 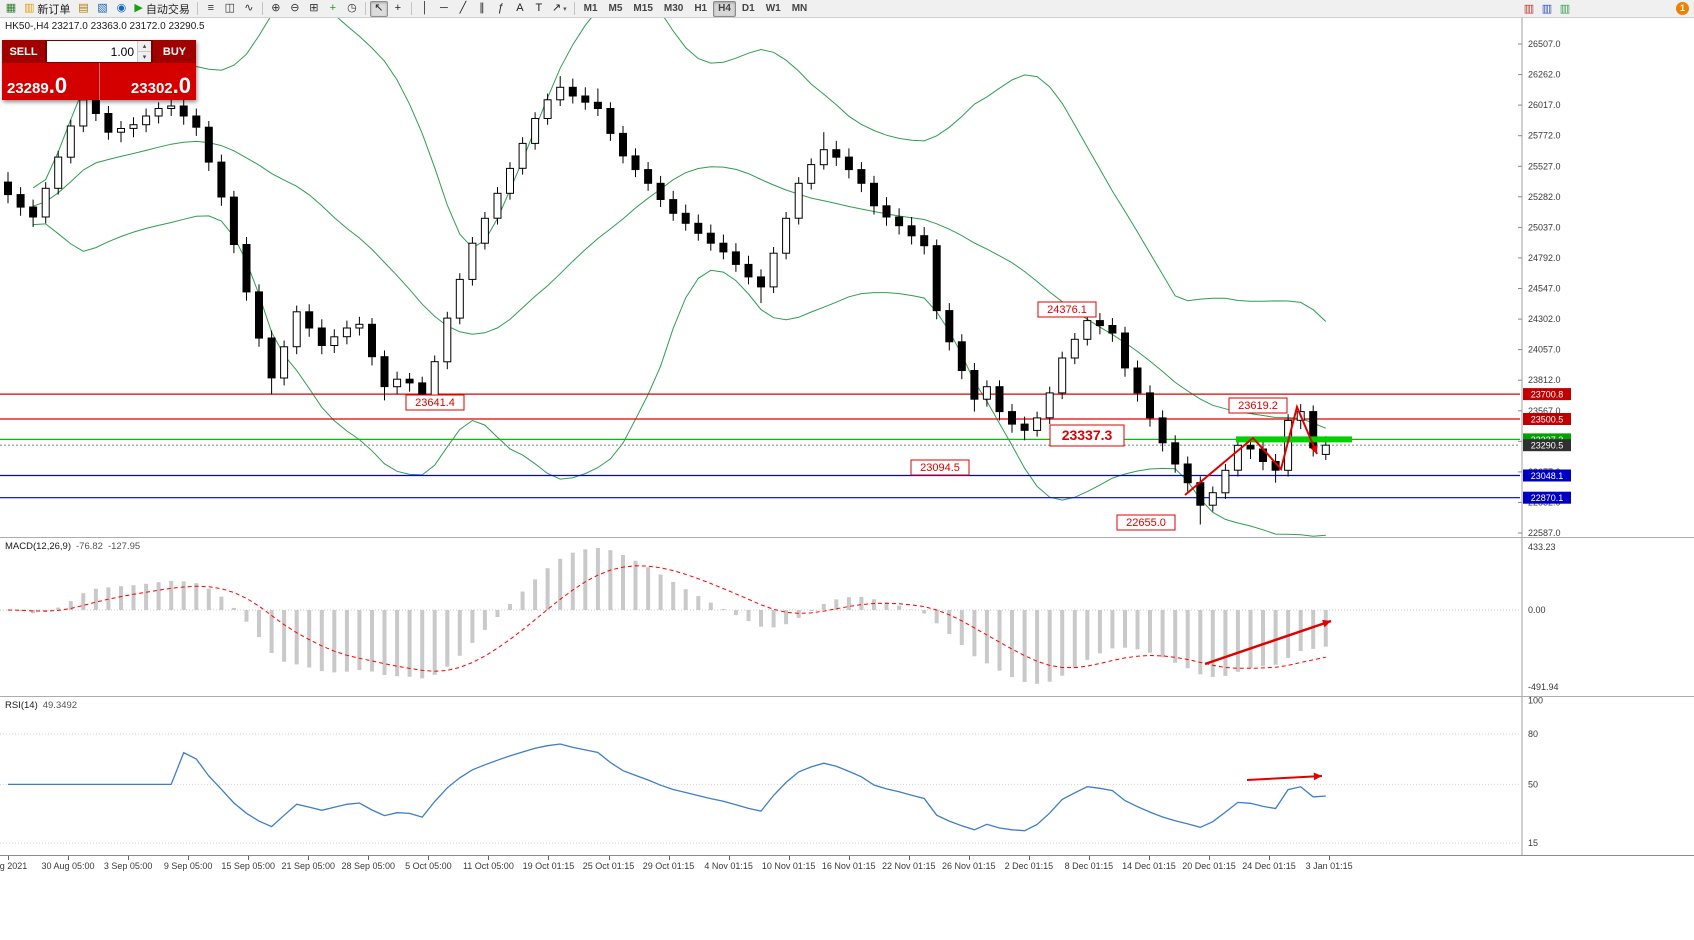 I want to click on data-window-icon-icon: ◉, so click(x=121, y=8).